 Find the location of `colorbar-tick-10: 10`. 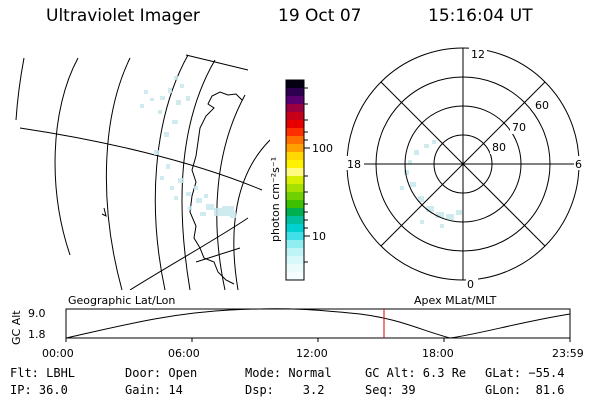

colorbar-tick-10: 10 is located at coordinates (319, 236).